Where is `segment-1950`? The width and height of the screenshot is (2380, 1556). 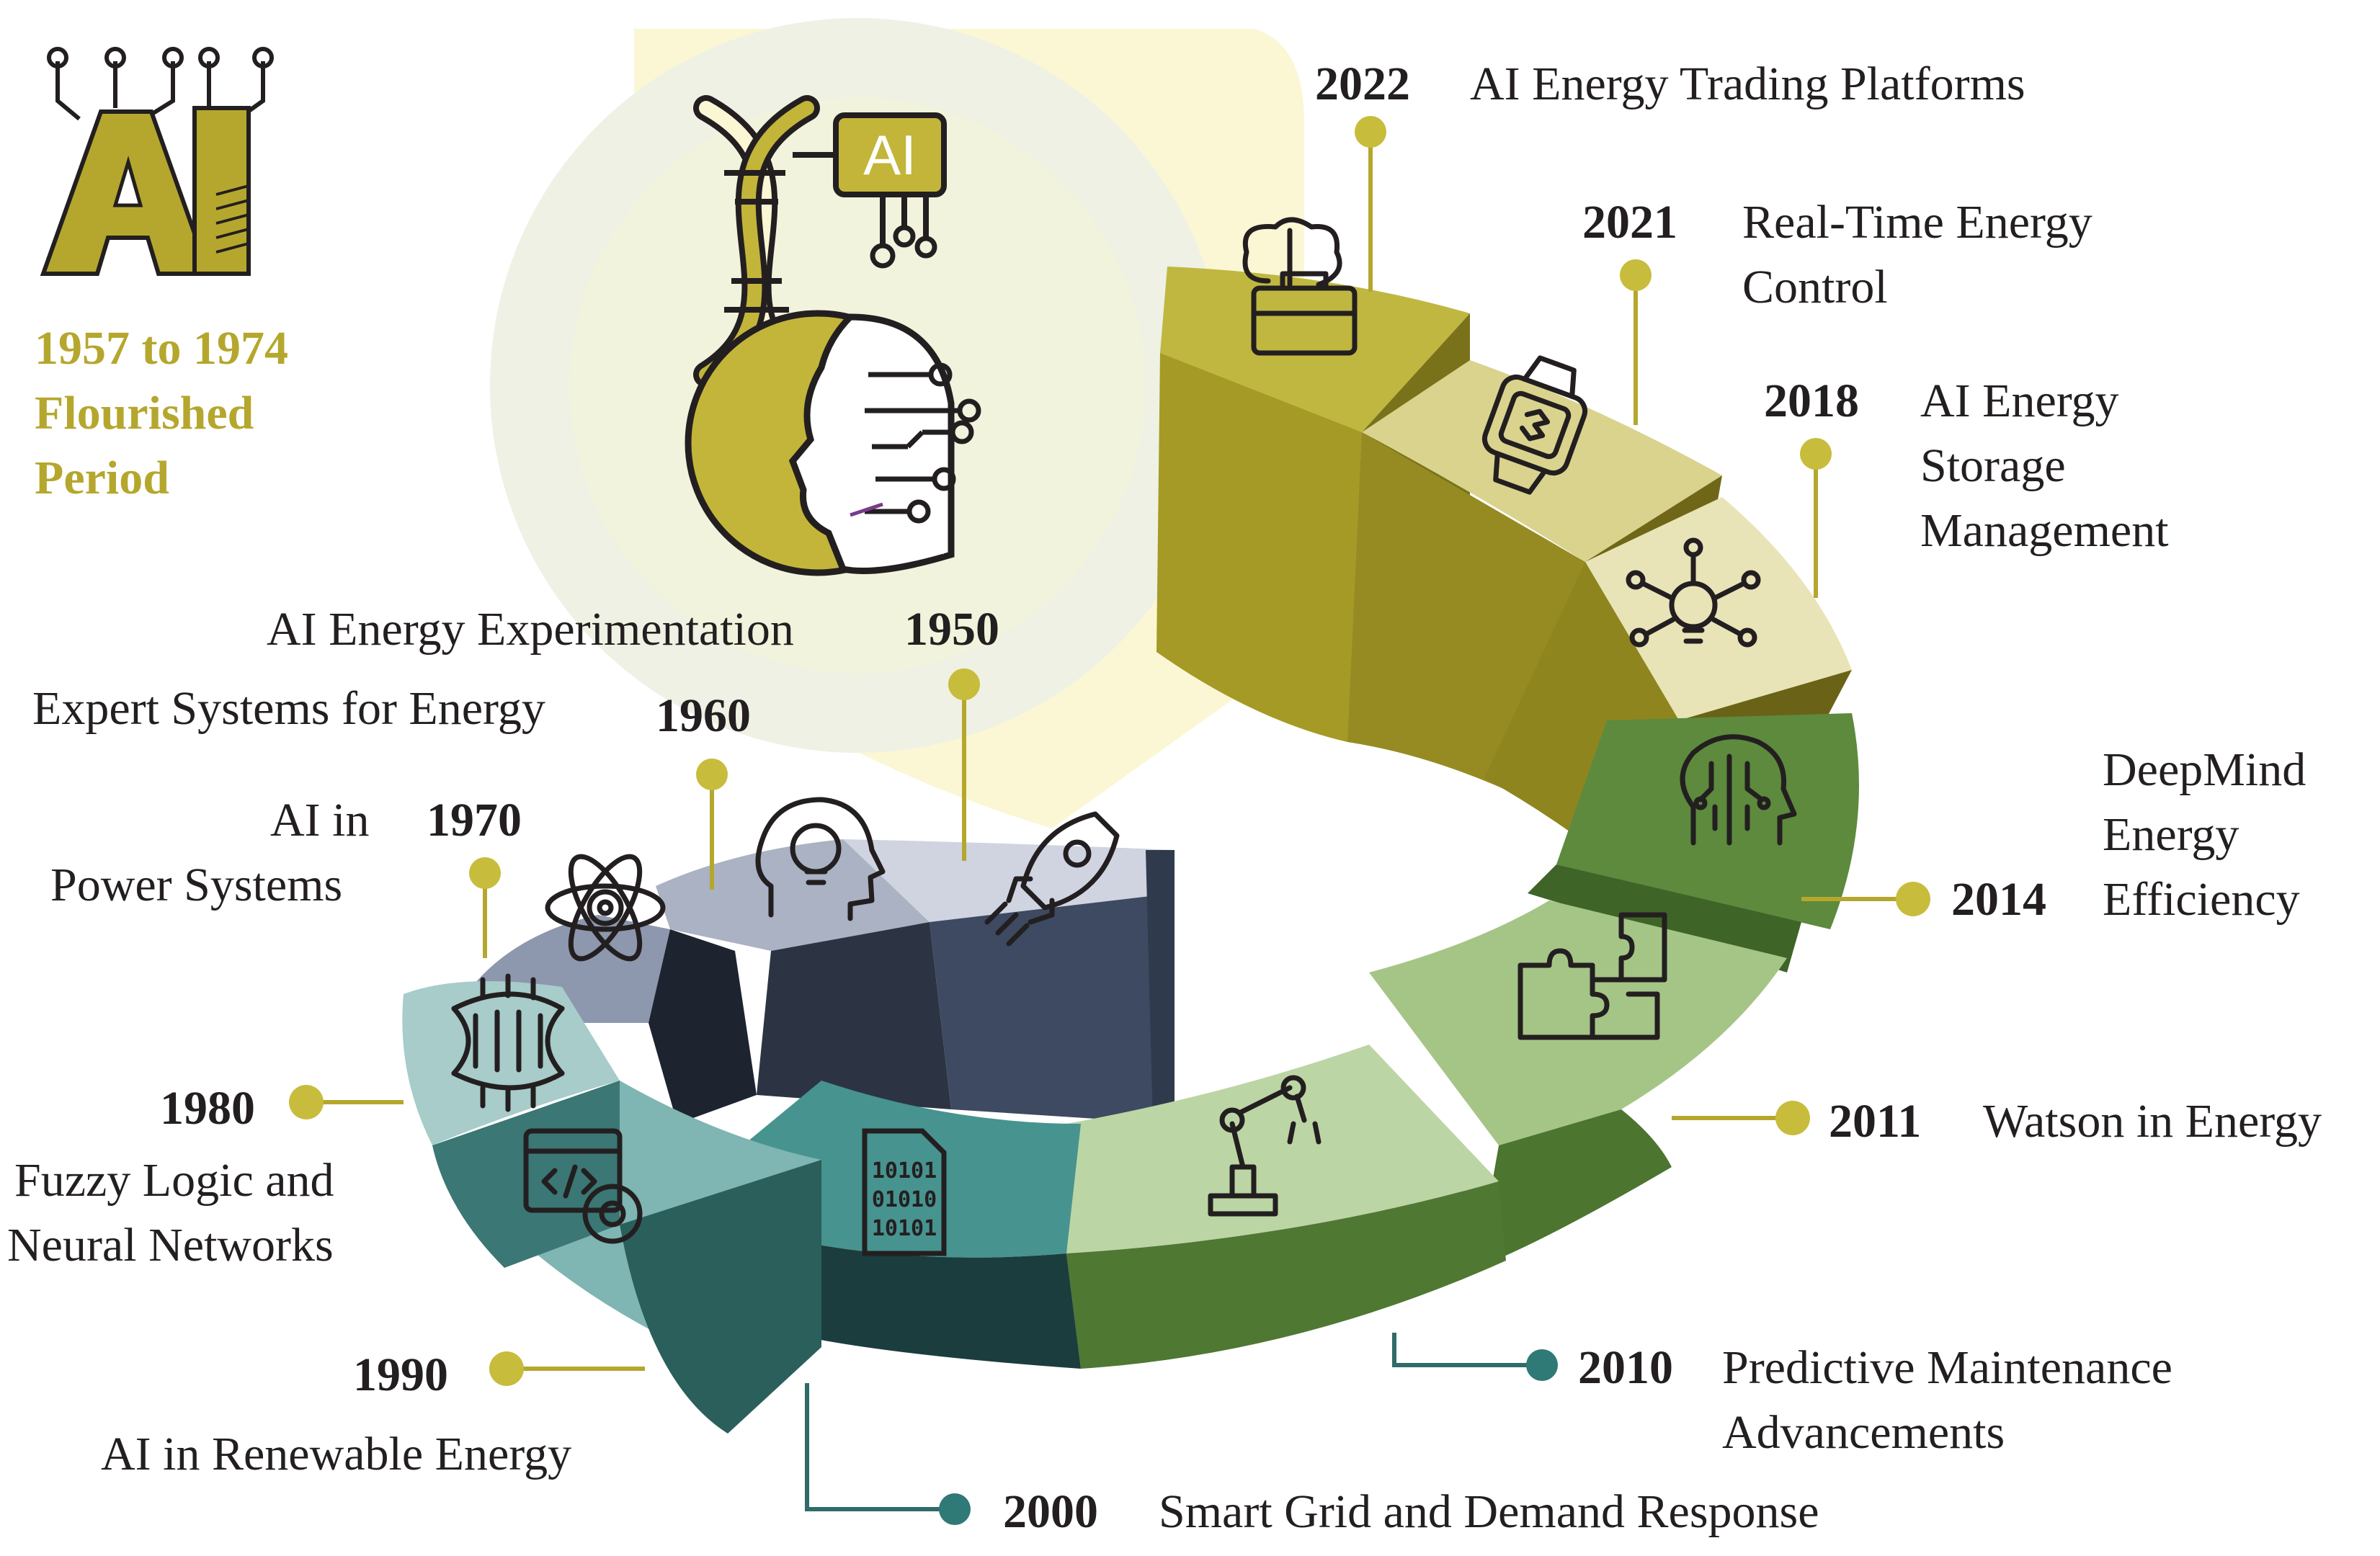
segment-1950 is located at coordinates (1009, 981).